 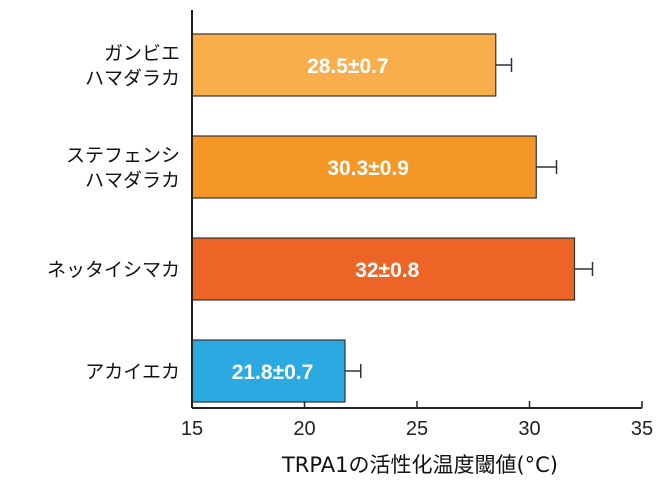 What do you see at coordinates (529, 429) in the screenshot?
I see `x-tick-label: 30` at bounding box center [529, 429].